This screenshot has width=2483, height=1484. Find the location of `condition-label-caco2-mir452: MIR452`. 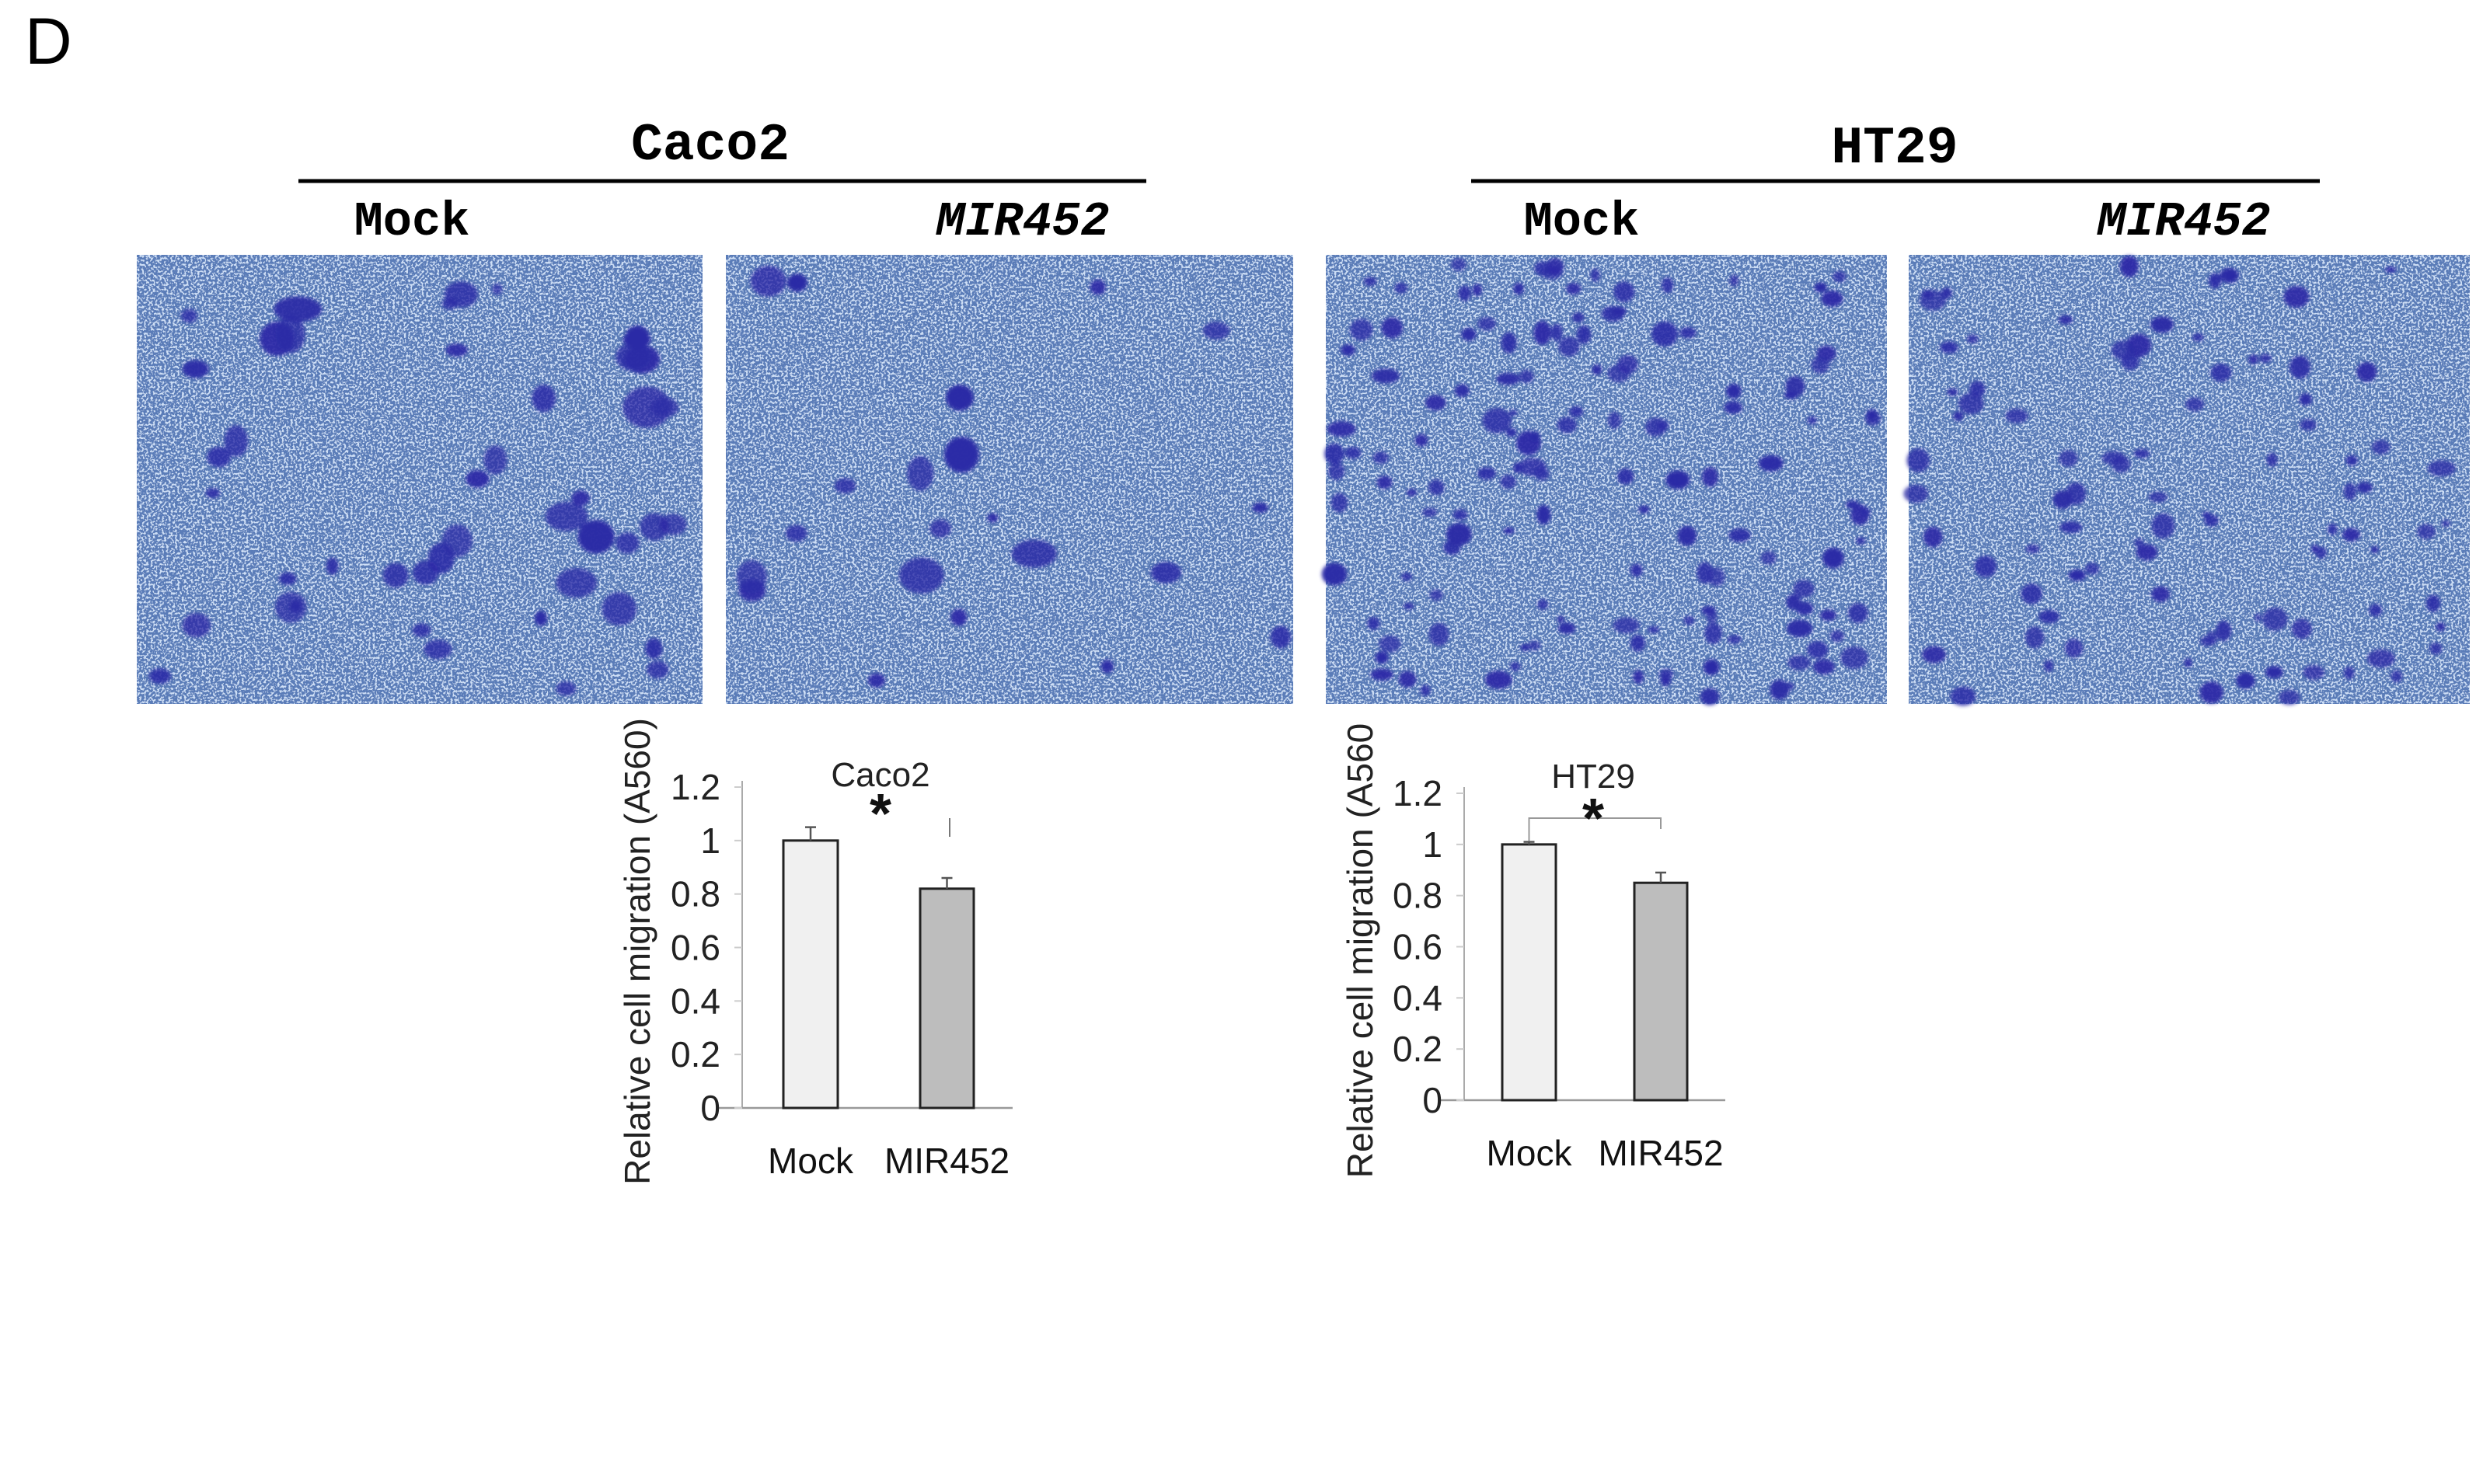

condition-label-caco2-mir452: MIR452 is located at coordinates (1022, 221).